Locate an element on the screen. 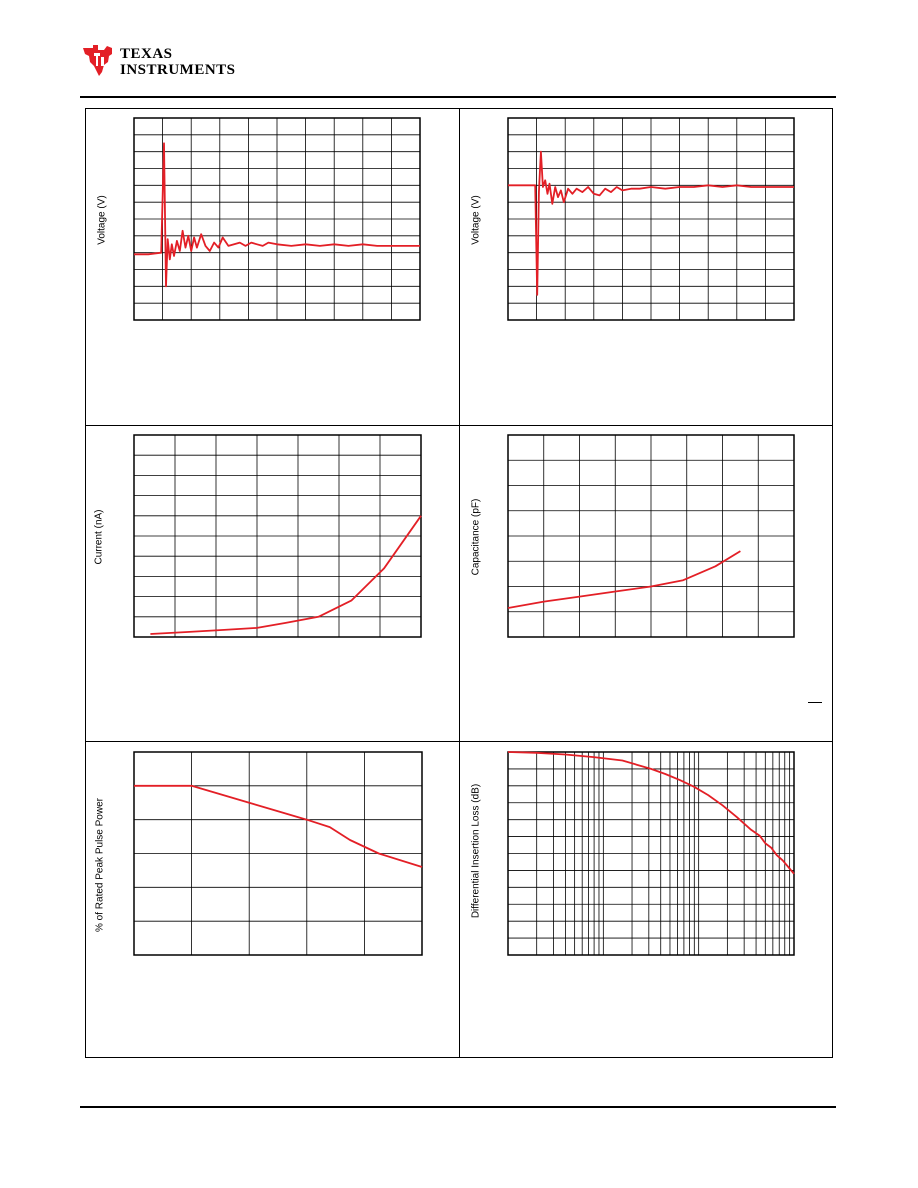  ti-logo: Texas Instruments is located at coordinates (160, 63).